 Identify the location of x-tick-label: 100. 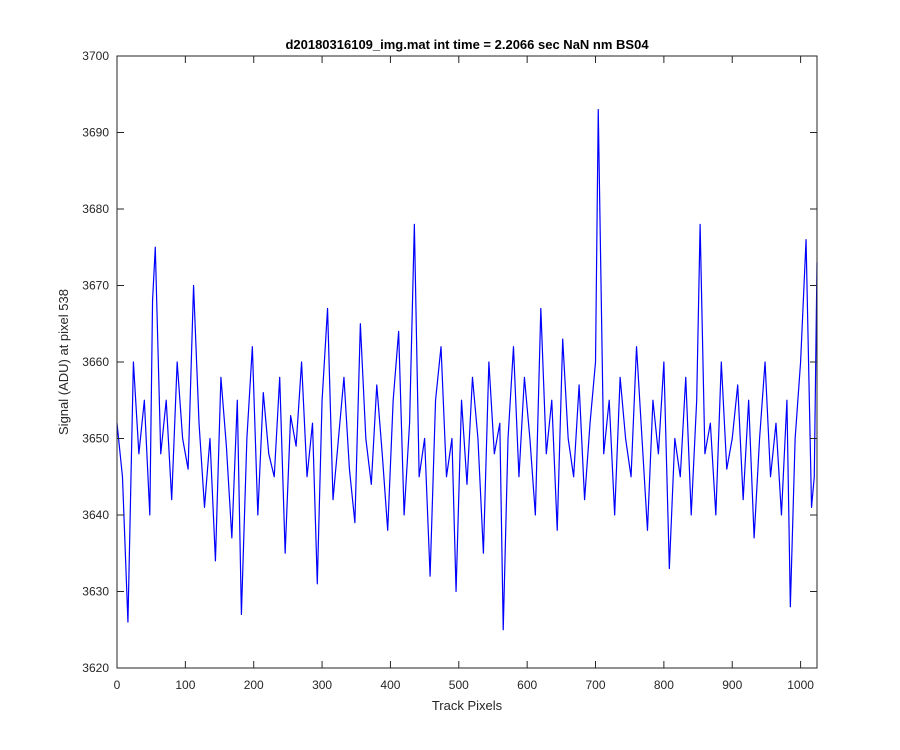
(185, 685).